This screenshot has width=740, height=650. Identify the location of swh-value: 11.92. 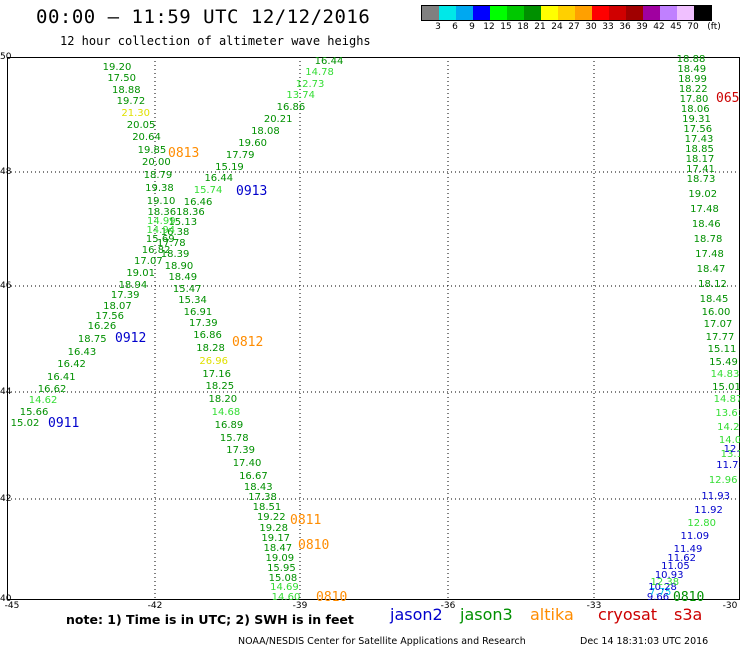
(708, 511).